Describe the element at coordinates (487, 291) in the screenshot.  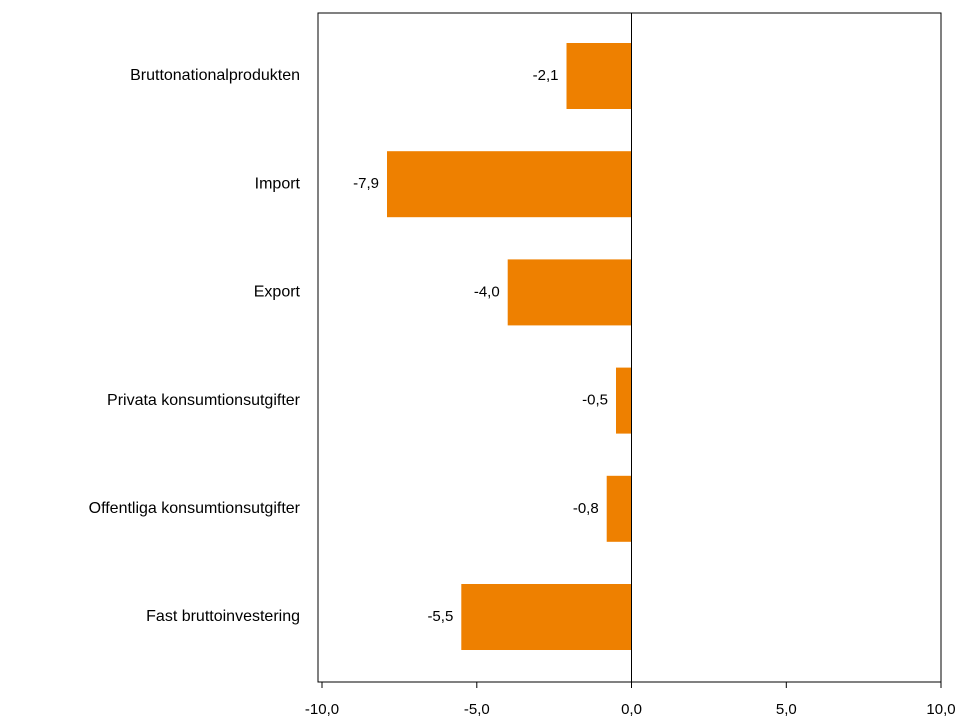
I see `value-label-2: -4,0` at that location.